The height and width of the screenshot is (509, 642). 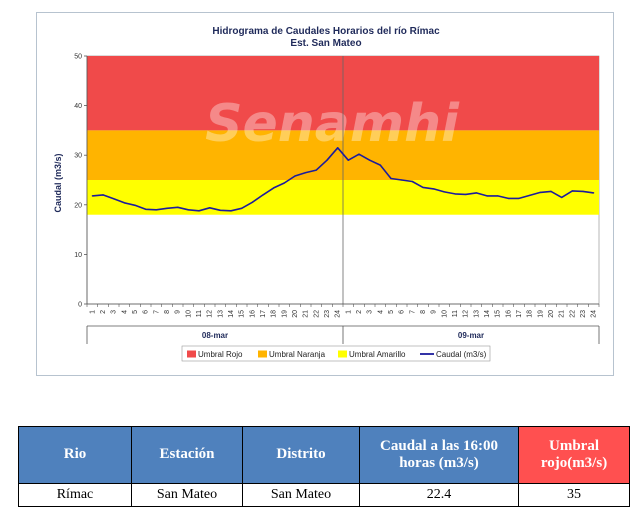 I want to click on x-tick-label: 11, so click(x=199, y=313).